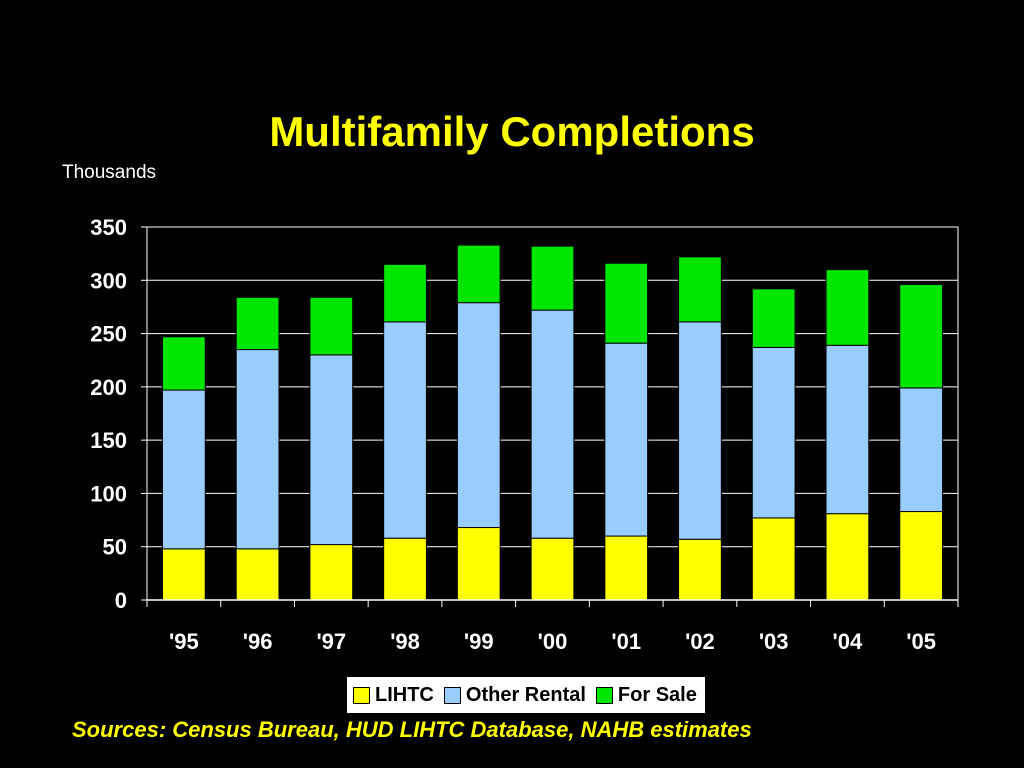 This screenshot has height=768, width=1024. I want to click on x-tick-label: '96, so click(258, 641).